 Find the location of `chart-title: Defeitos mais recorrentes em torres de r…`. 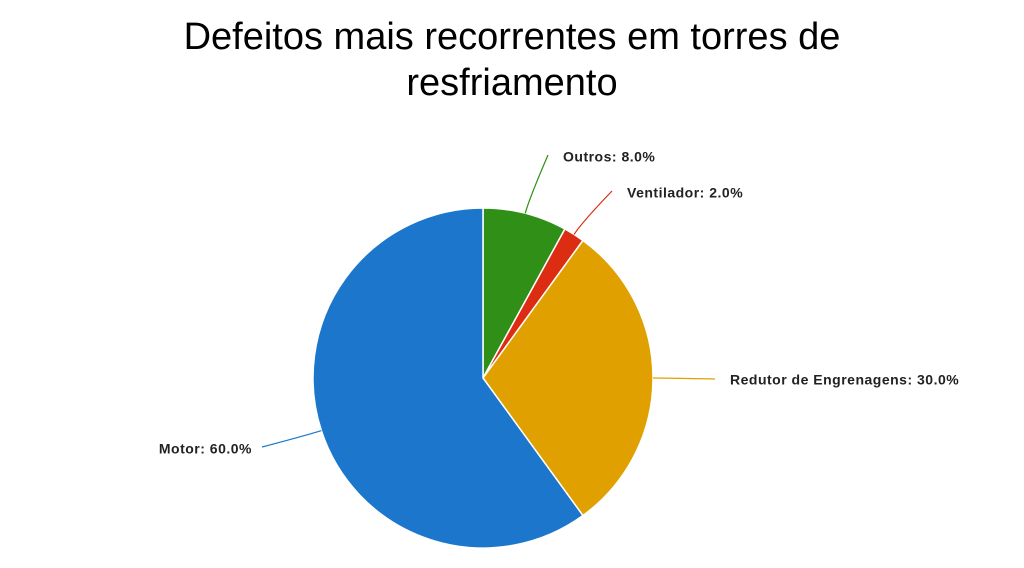

chart-title: Defeitos mais recorrentes em torres de r… is located at coordinates (512, 60).